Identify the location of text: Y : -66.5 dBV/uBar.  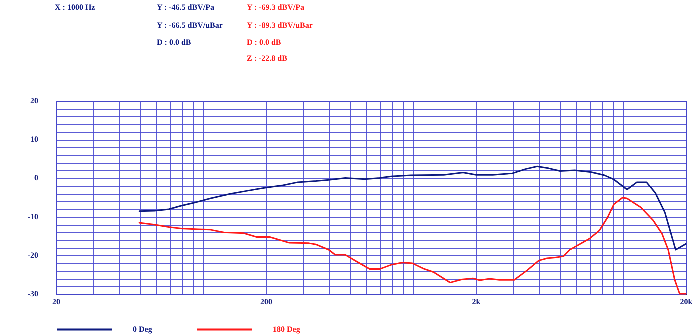
(190, 25).